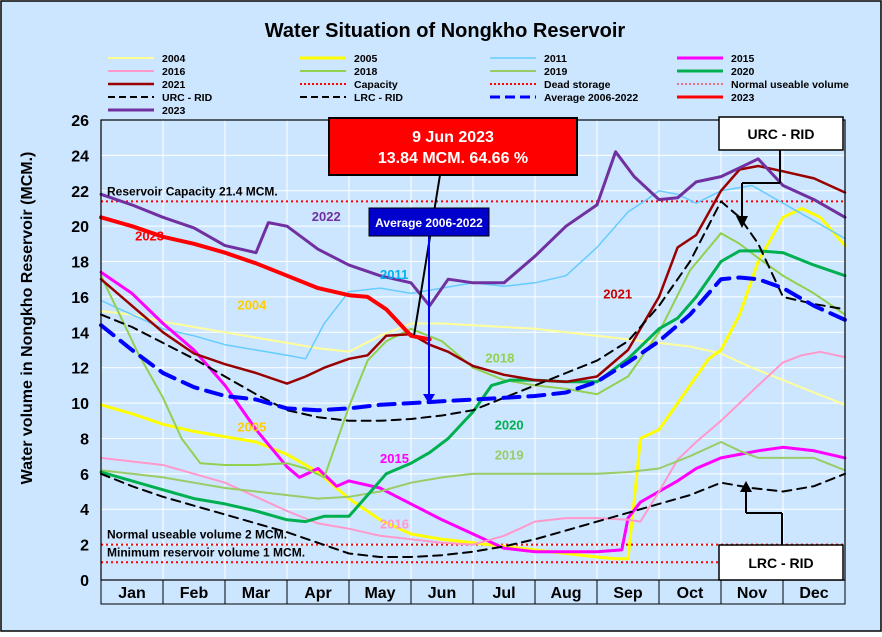 The image size is (882, 637). Describe the element at coordinates (591, 98) in the screenshot. I see `legend-label: Average 2006-2022` at that location.